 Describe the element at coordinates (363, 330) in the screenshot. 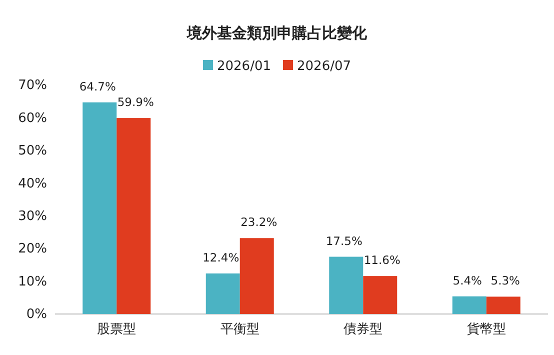

I see `x-tick-label: 債券型` at that location.